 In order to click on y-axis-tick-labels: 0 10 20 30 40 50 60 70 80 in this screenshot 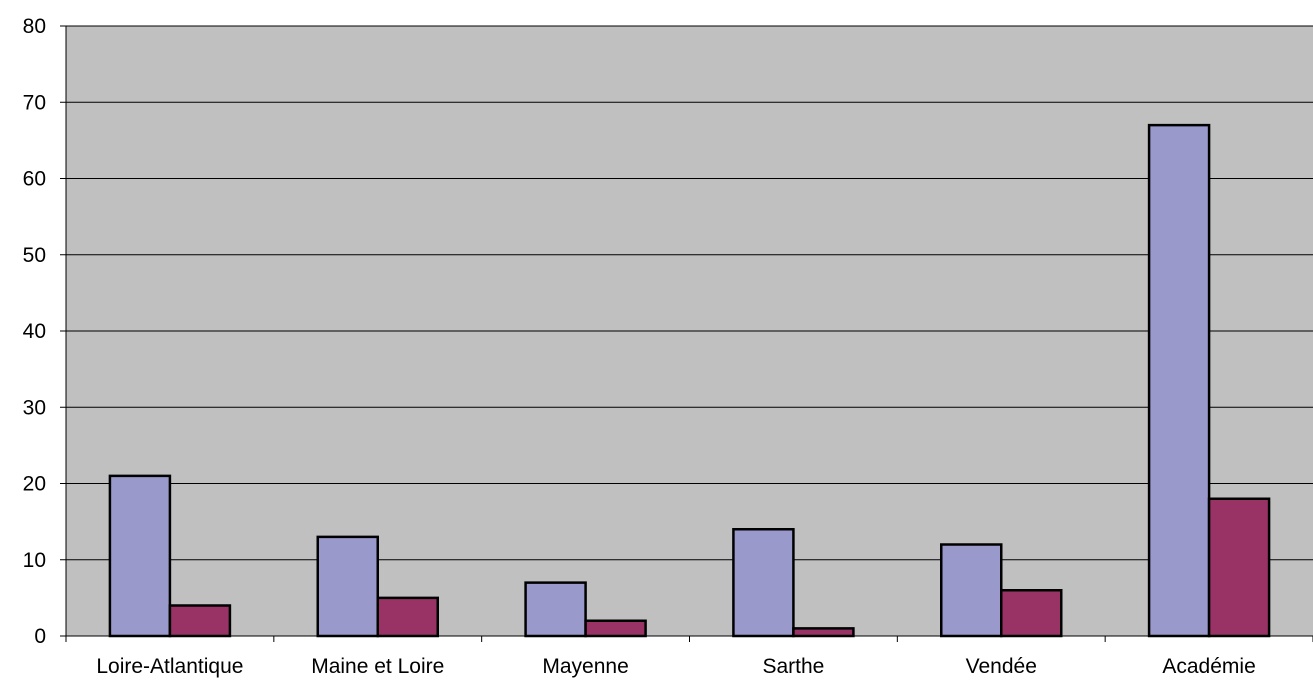, I will do `click(34, 331)`.